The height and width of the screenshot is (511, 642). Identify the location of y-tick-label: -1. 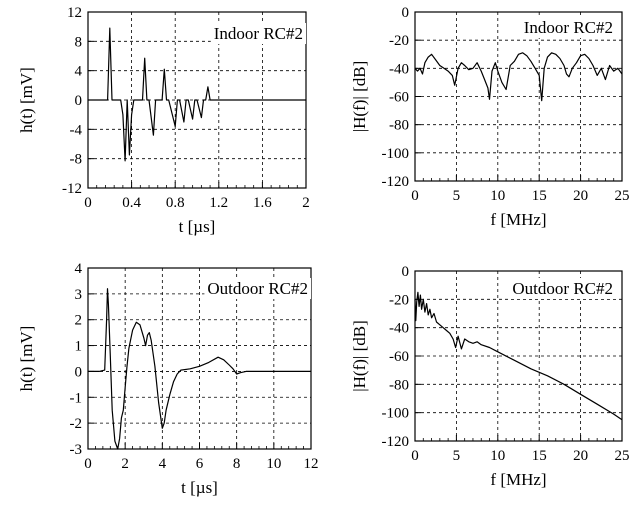
(76, 398).